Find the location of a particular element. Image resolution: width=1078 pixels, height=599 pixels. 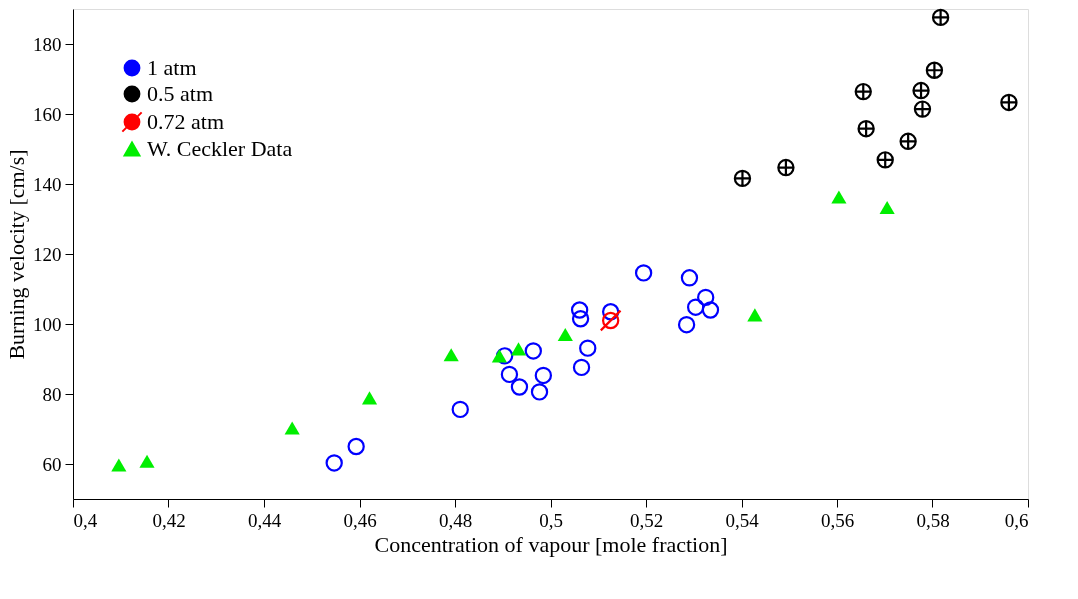

x-tick-label: 0,58 is located at coordinates (933, 520).